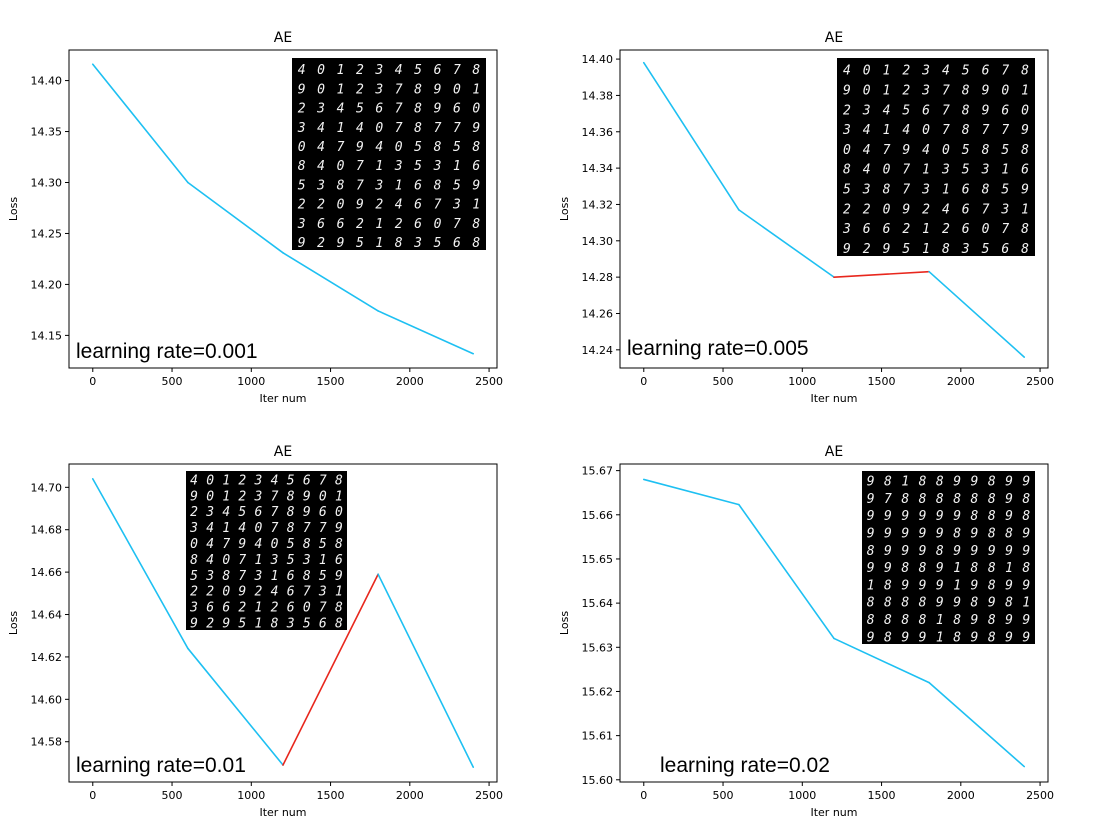 This screenshot has width=1102, height=827. I want to click on learning-rate-annotation: learning rate=0.02, so click(745, 765).